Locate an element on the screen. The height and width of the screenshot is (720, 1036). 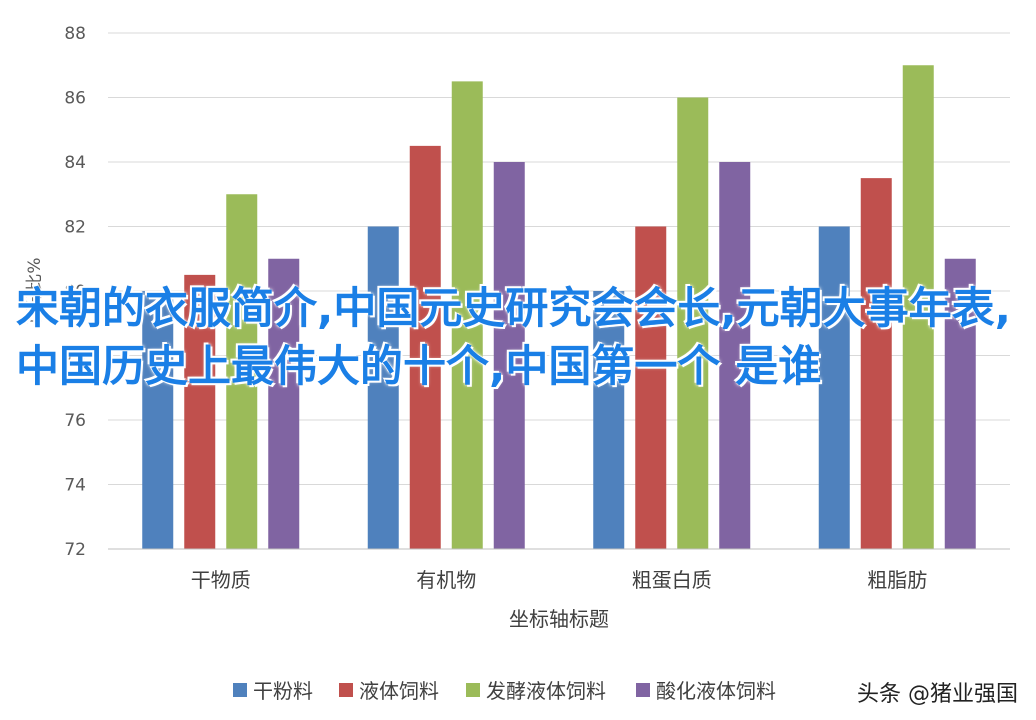
x-axis-title: 坐标轴标题 is located at coordinates (559, 619).